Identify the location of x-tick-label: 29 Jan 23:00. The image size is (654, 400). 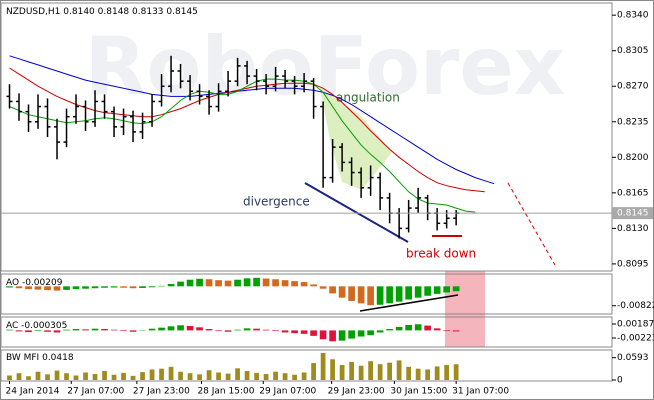
(356, 392).